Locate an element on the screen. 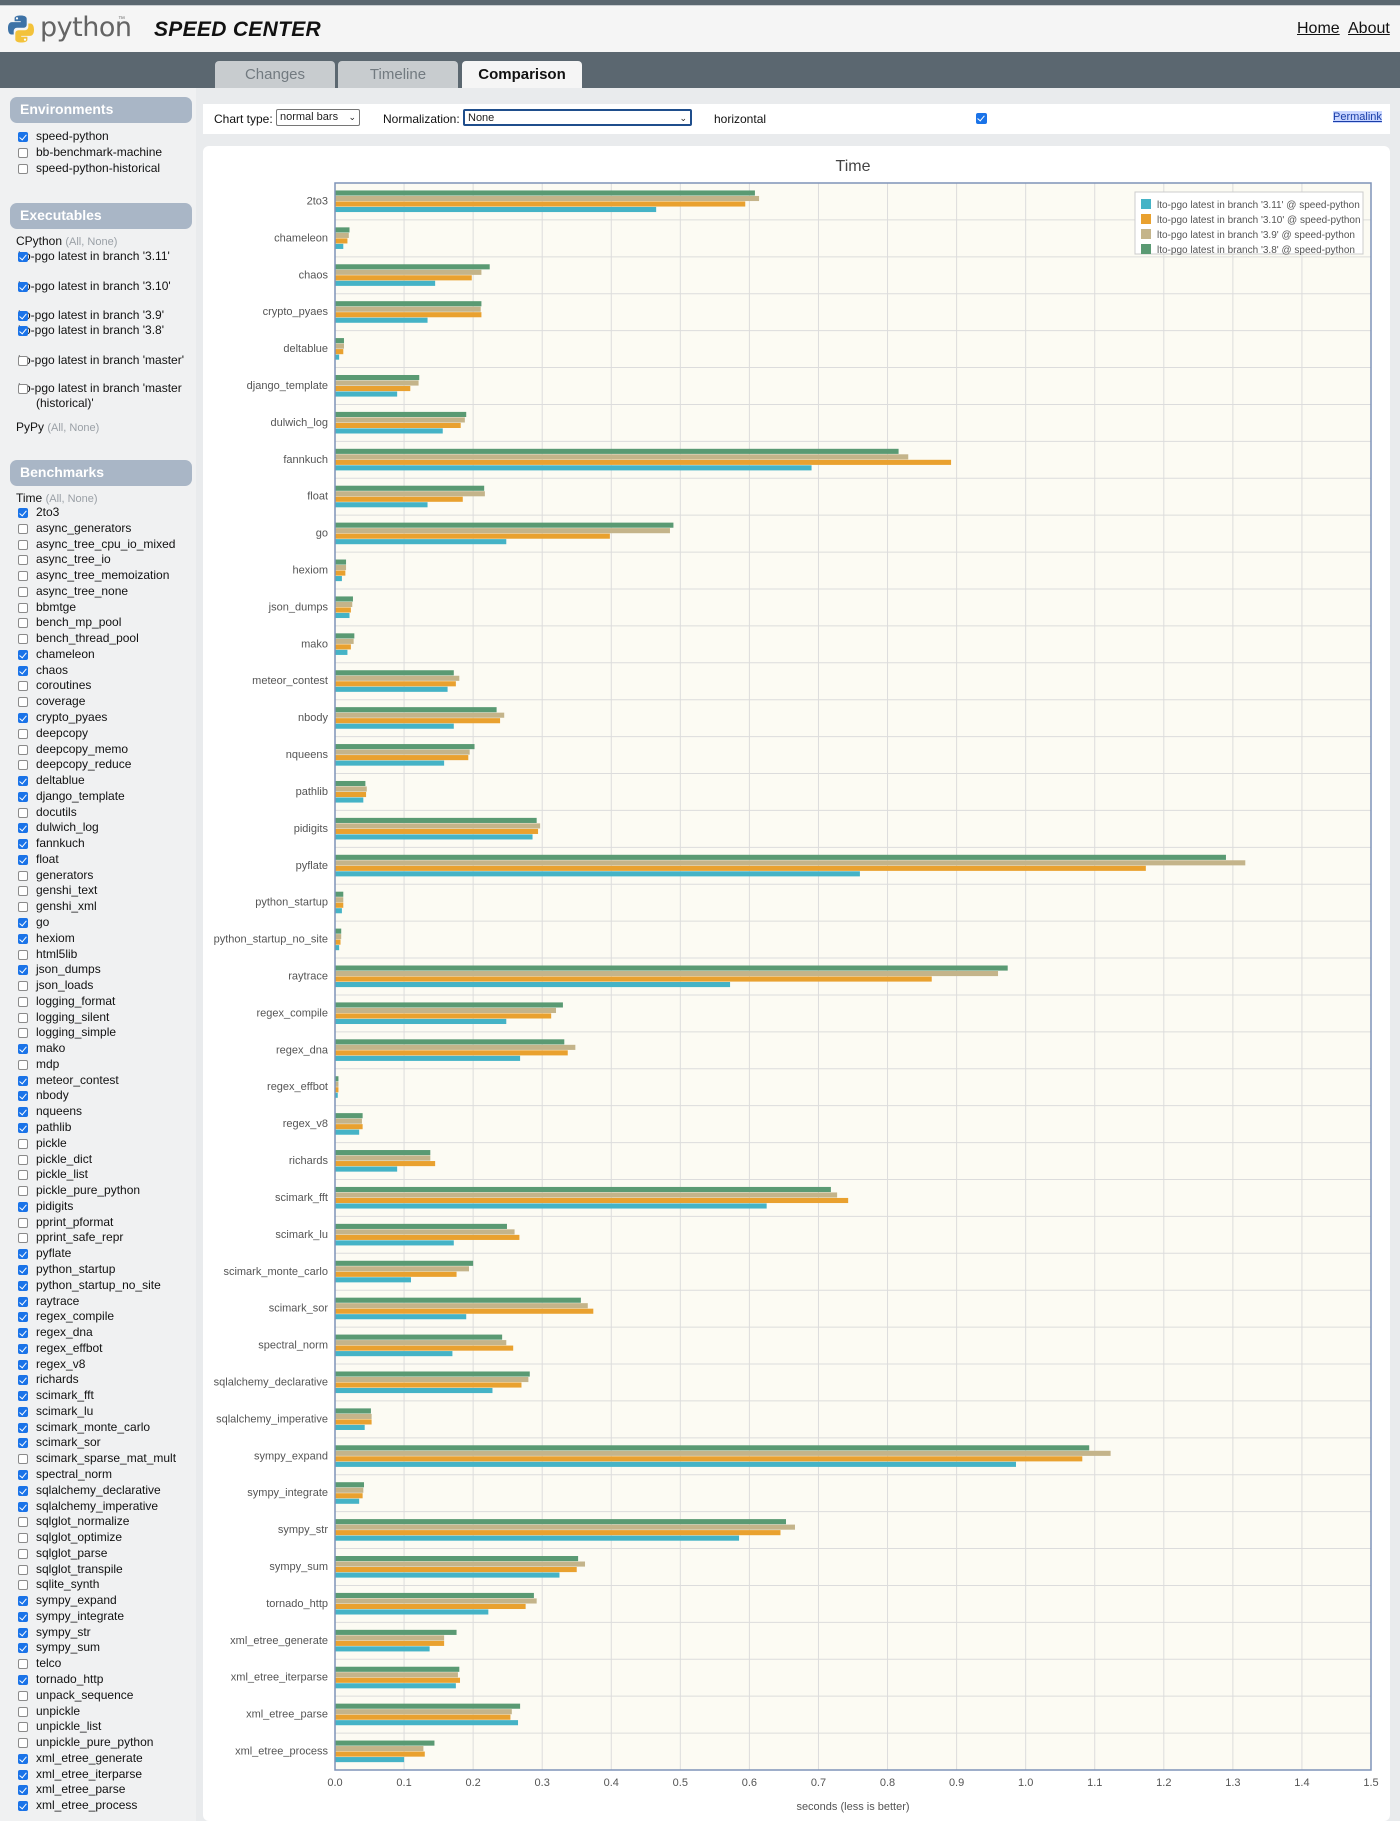 This screenshot has width=1400, height=1821. executable-option: lto-pgo latest in branch '3.8' is located at coordinates (103, 330).